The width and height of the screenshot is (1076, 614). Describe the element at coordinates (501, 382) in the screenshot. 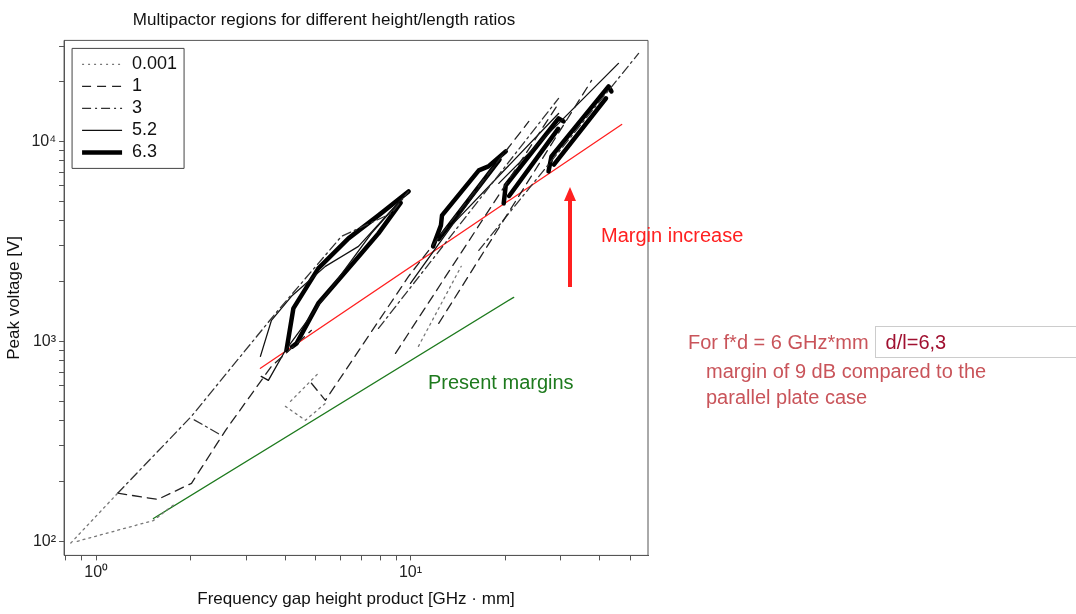

I see `annotation: Present margins` at that location.